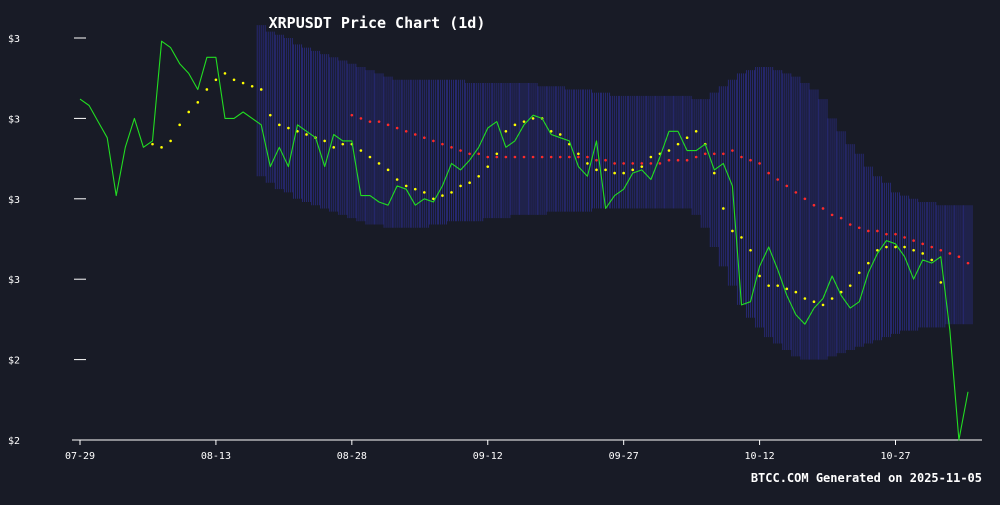 This screenshot has height=505, width=1000. Describe the element at coordinates (352, 456) in the screenshot. I see `x-tick-label: 08-28` at that location.